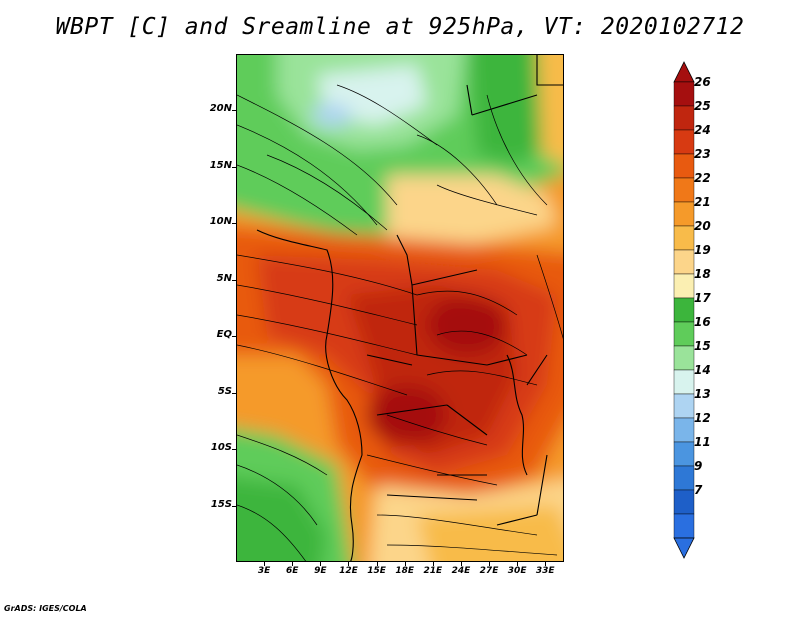 The image size is (800, 618). I want to click on colorbar-label: 24, so click(702, 130).